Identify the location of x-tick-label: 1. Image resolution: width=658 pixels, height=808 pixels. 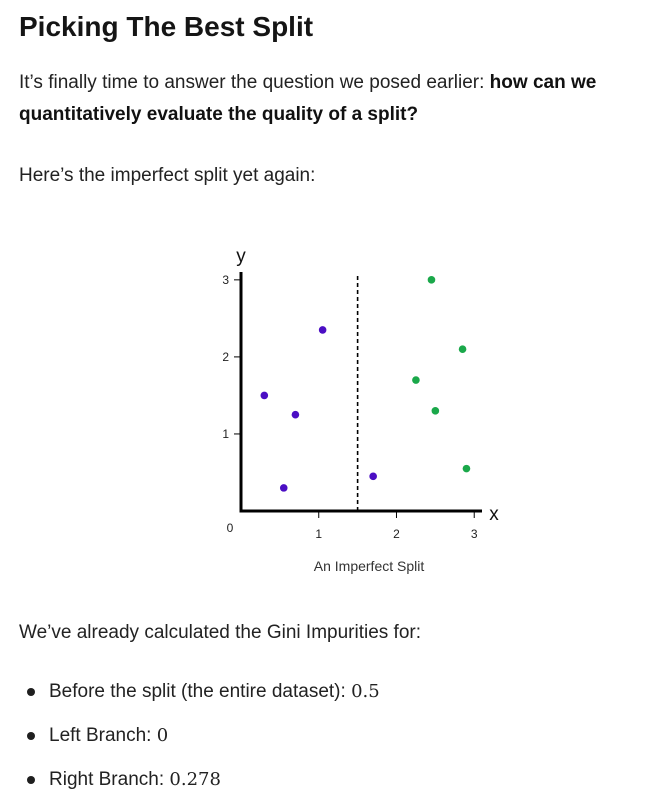
(318, 534).